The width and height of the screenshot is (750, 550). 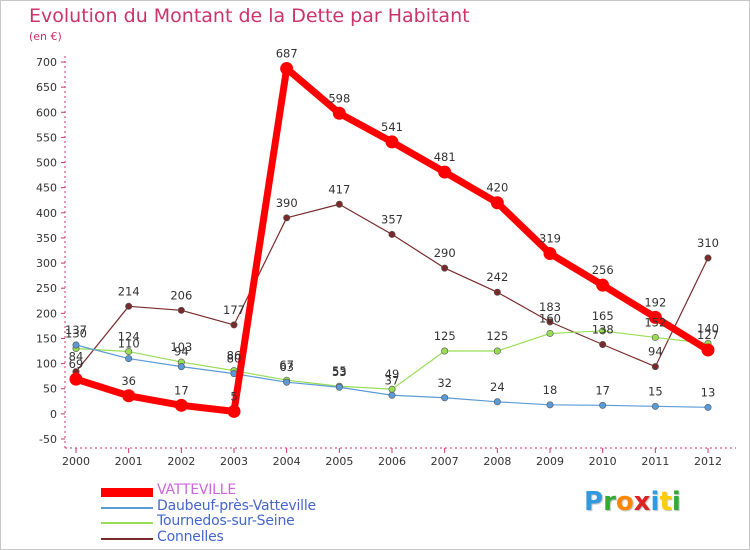 What do you see at coordinates (287, 203) in the screenshot?
I see `data-label: 390` at bounding box center [287, 203].